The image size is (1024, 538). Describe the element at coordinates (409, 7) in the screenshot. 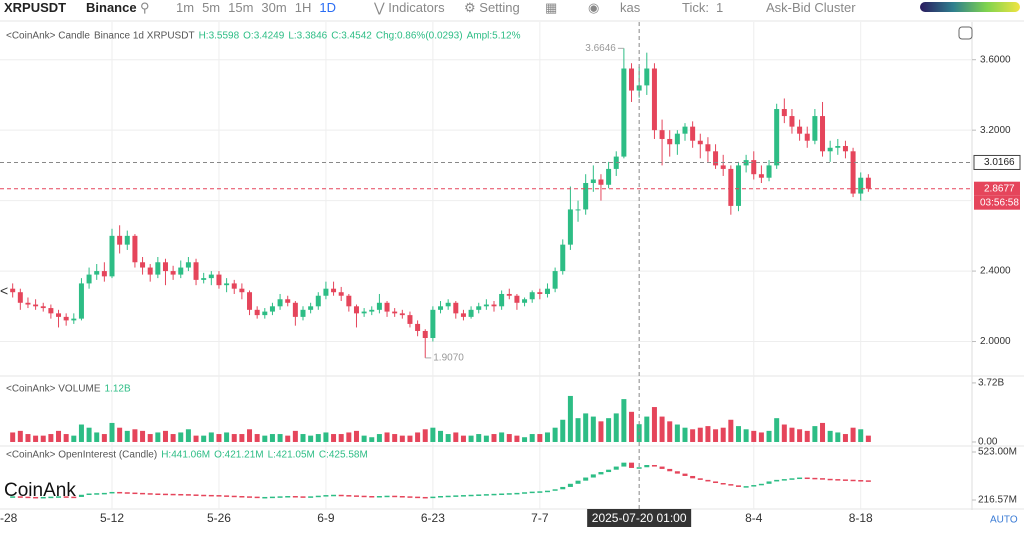

I see `indicators-button: ⋁ Indicators` at that location.